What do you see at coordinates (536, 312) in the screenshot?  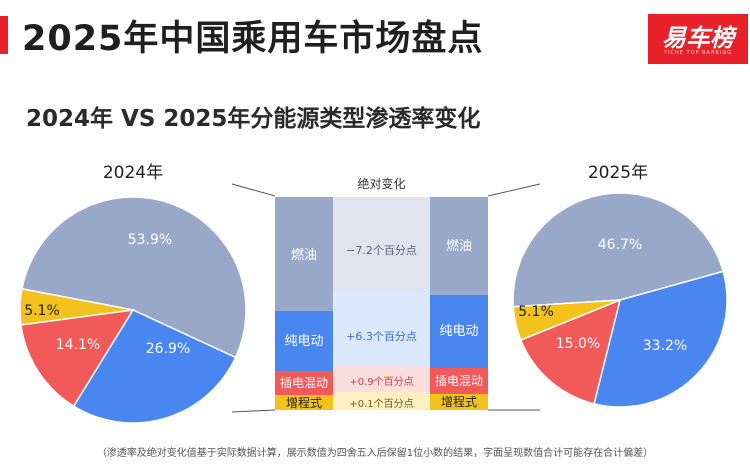 I see `pie-2025-label-erev: 5.1%` at bounding box center [536, 312].